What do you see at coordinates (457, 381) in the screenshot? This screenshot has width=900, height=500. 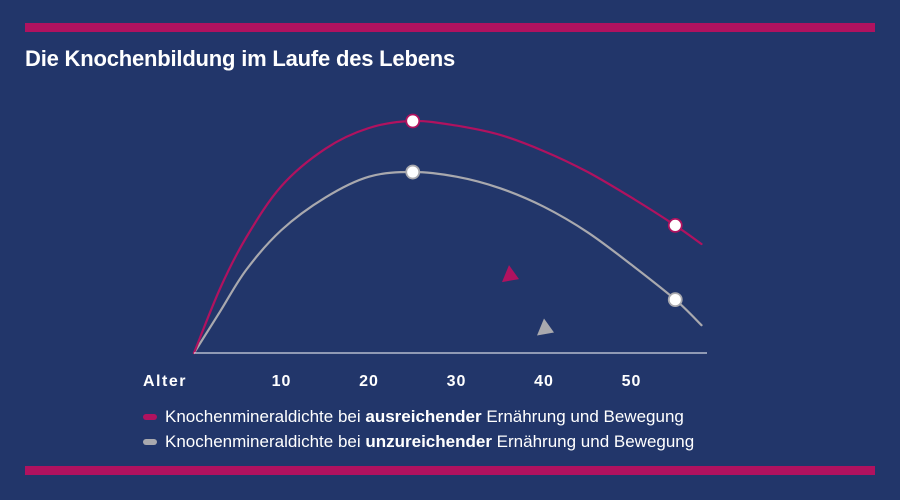 I see `x-tick-label-30: 30` at bounding box center [457, 381].